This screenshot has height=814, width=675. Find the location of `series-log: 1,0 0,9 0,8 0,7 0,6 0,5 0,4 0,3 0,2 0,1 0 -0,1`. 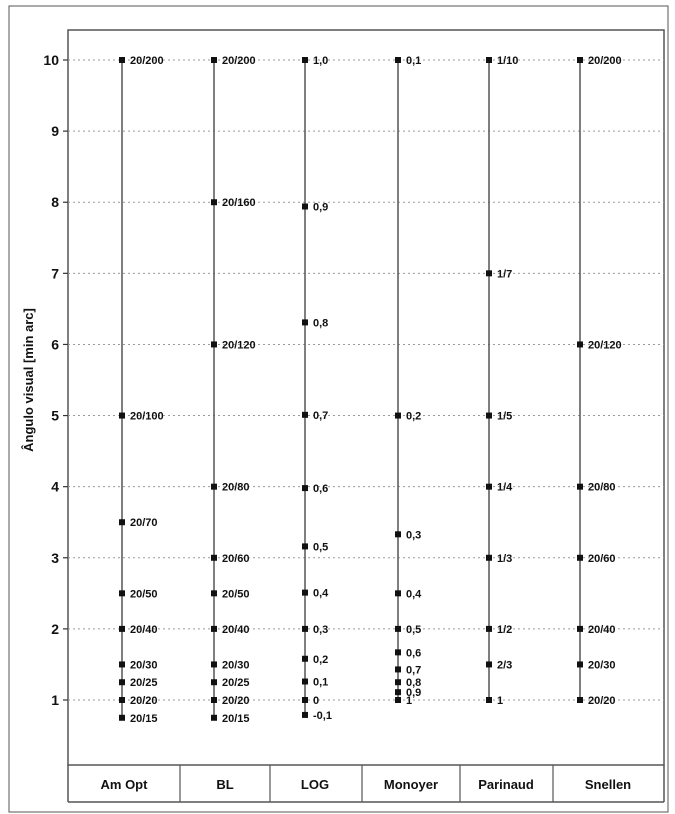

series-log: 1,0 0,9 0,8 0,7 0,6 0,5 0,4 0,3 0,2 0,1 0 -0,1 is located at coordinates (317, 388).